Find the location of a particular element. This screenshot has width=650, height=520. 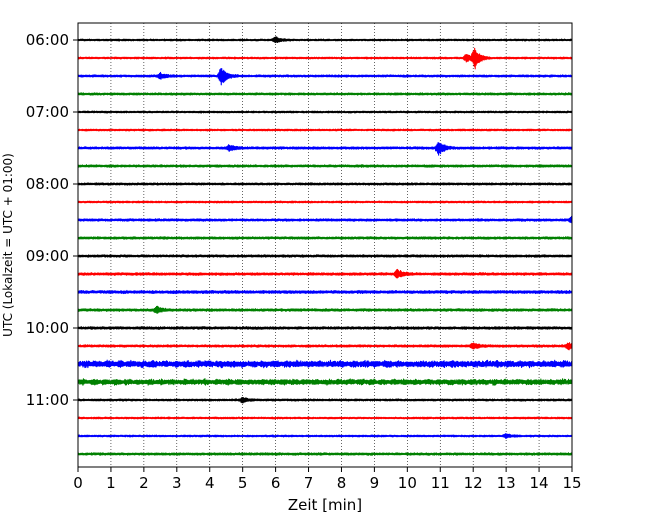

x-tick-label: 7 is located at coordinates (309, 483).